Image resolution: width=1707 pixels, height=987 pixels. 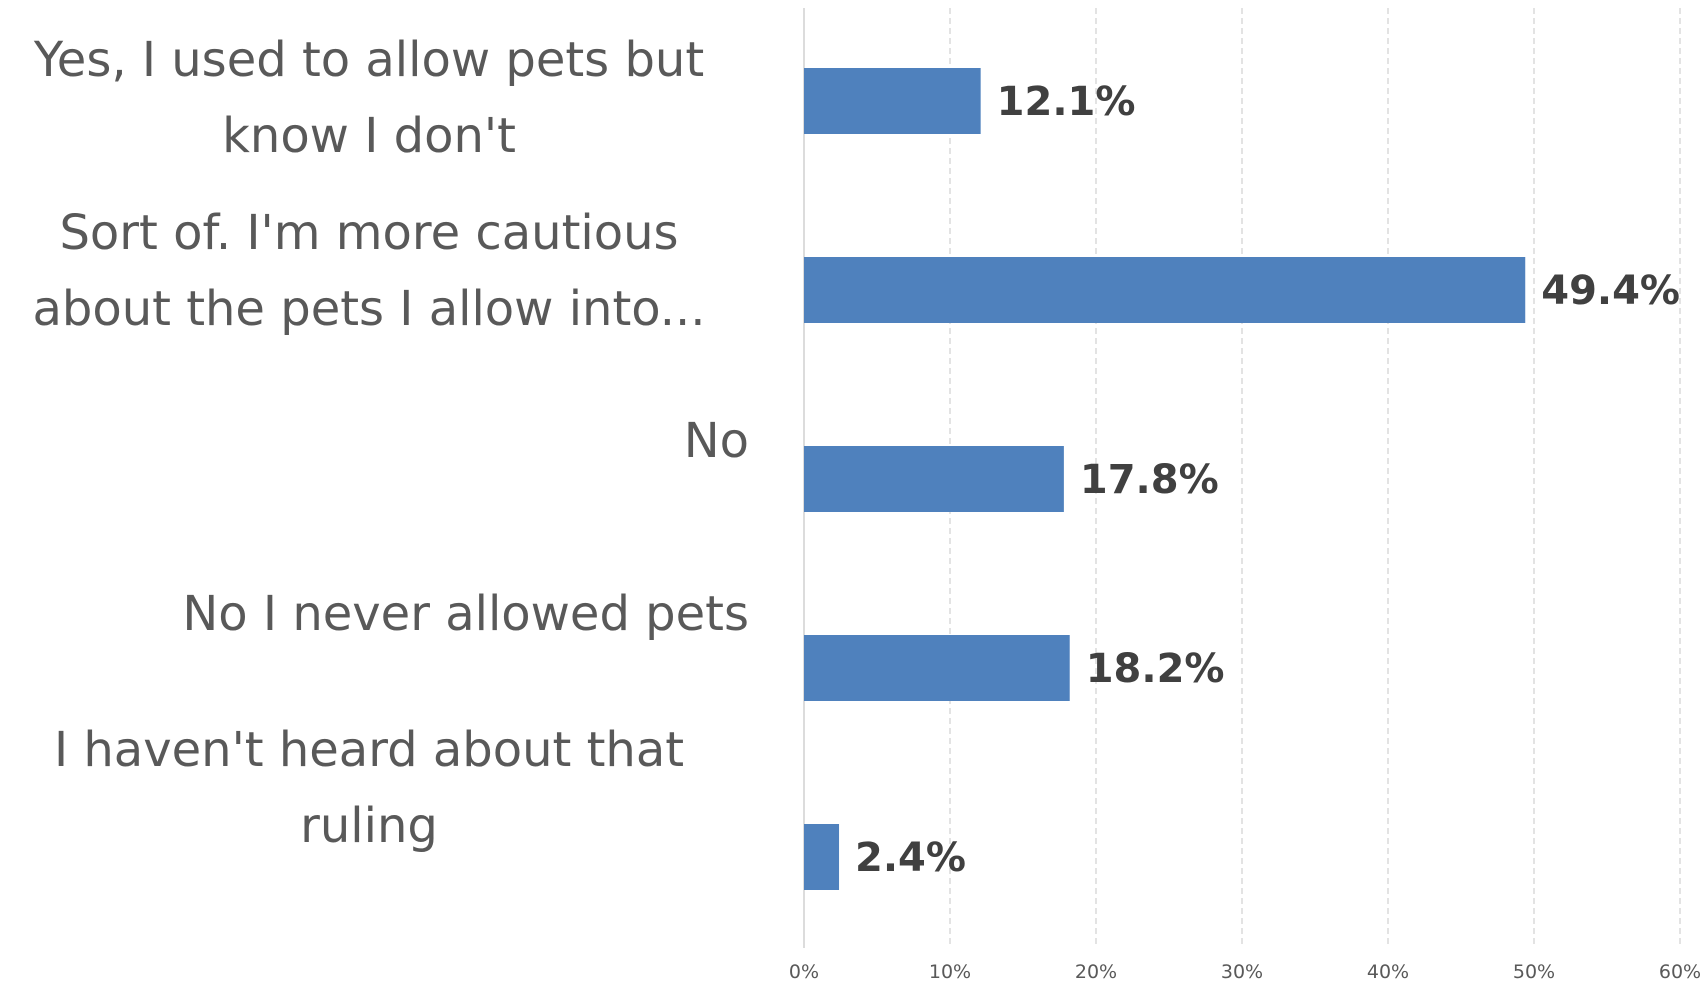 I want to click on category-label-line: No I never allowed pets, so click(x=465, y=614).